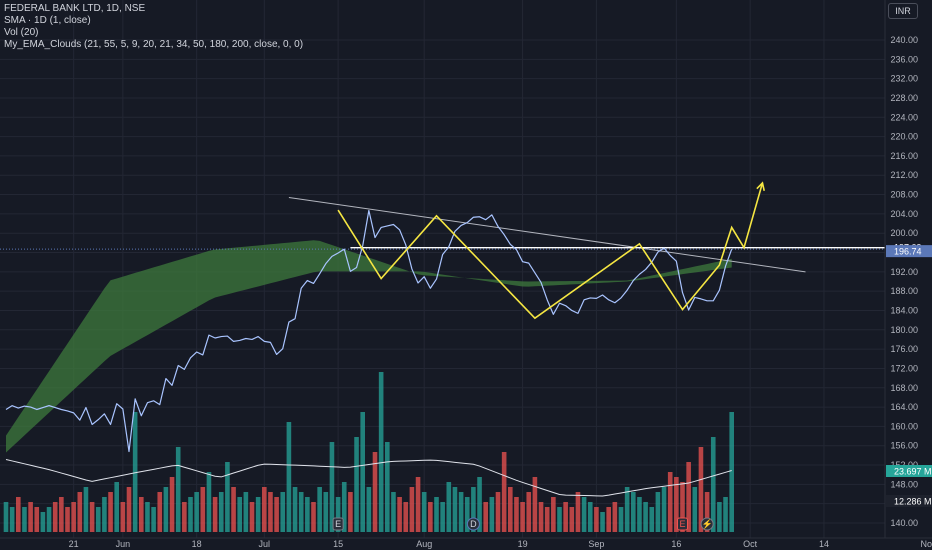  I want to click on volume-indicator-label: Vol (20), so click(21, 32).